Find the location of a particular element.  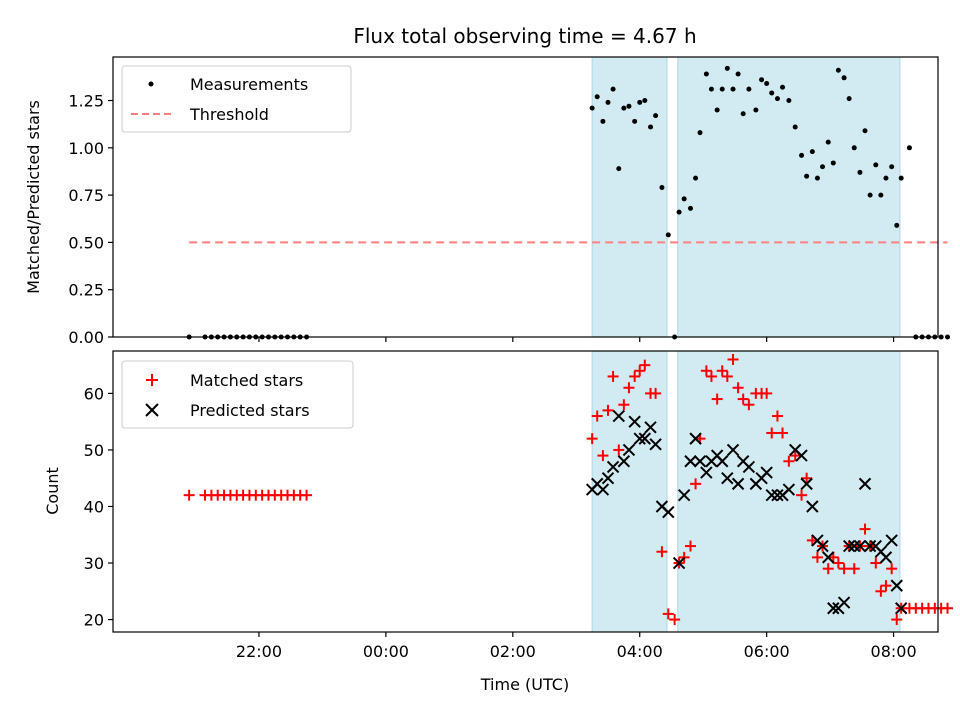

y-tick-label: 30 is located at coordinates (94, 563).